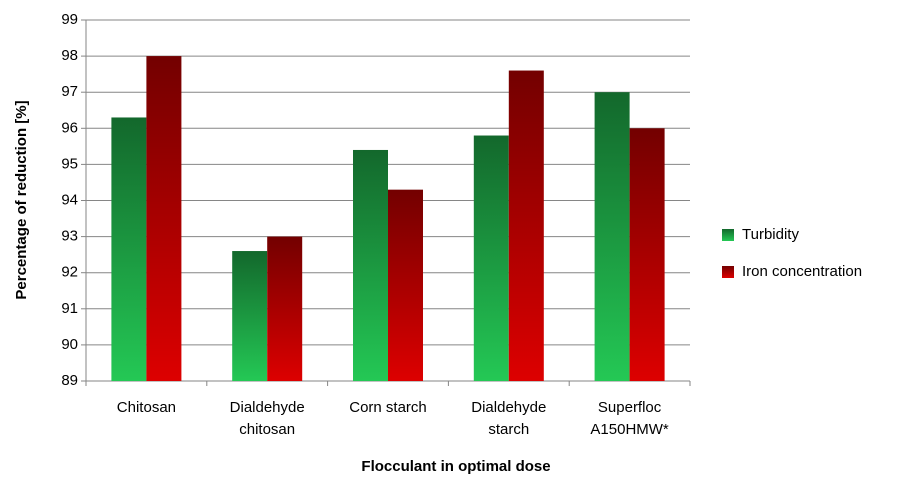  I want to click on x-tick-label: Corn starch, so click(388, 407).